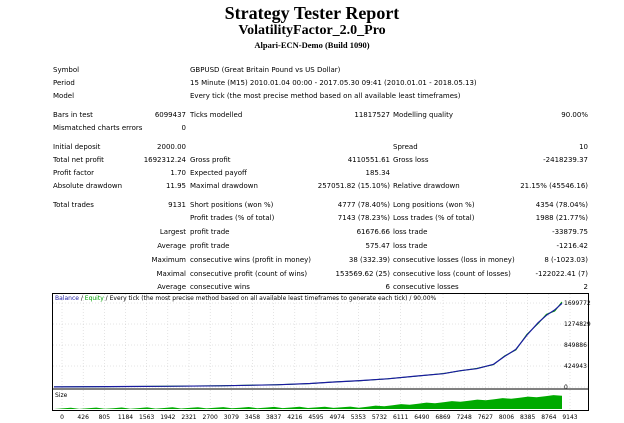 The height and width of the screenshot is (423, 624). I want to click on average-loss-label: loss trade, so click(410, 246).